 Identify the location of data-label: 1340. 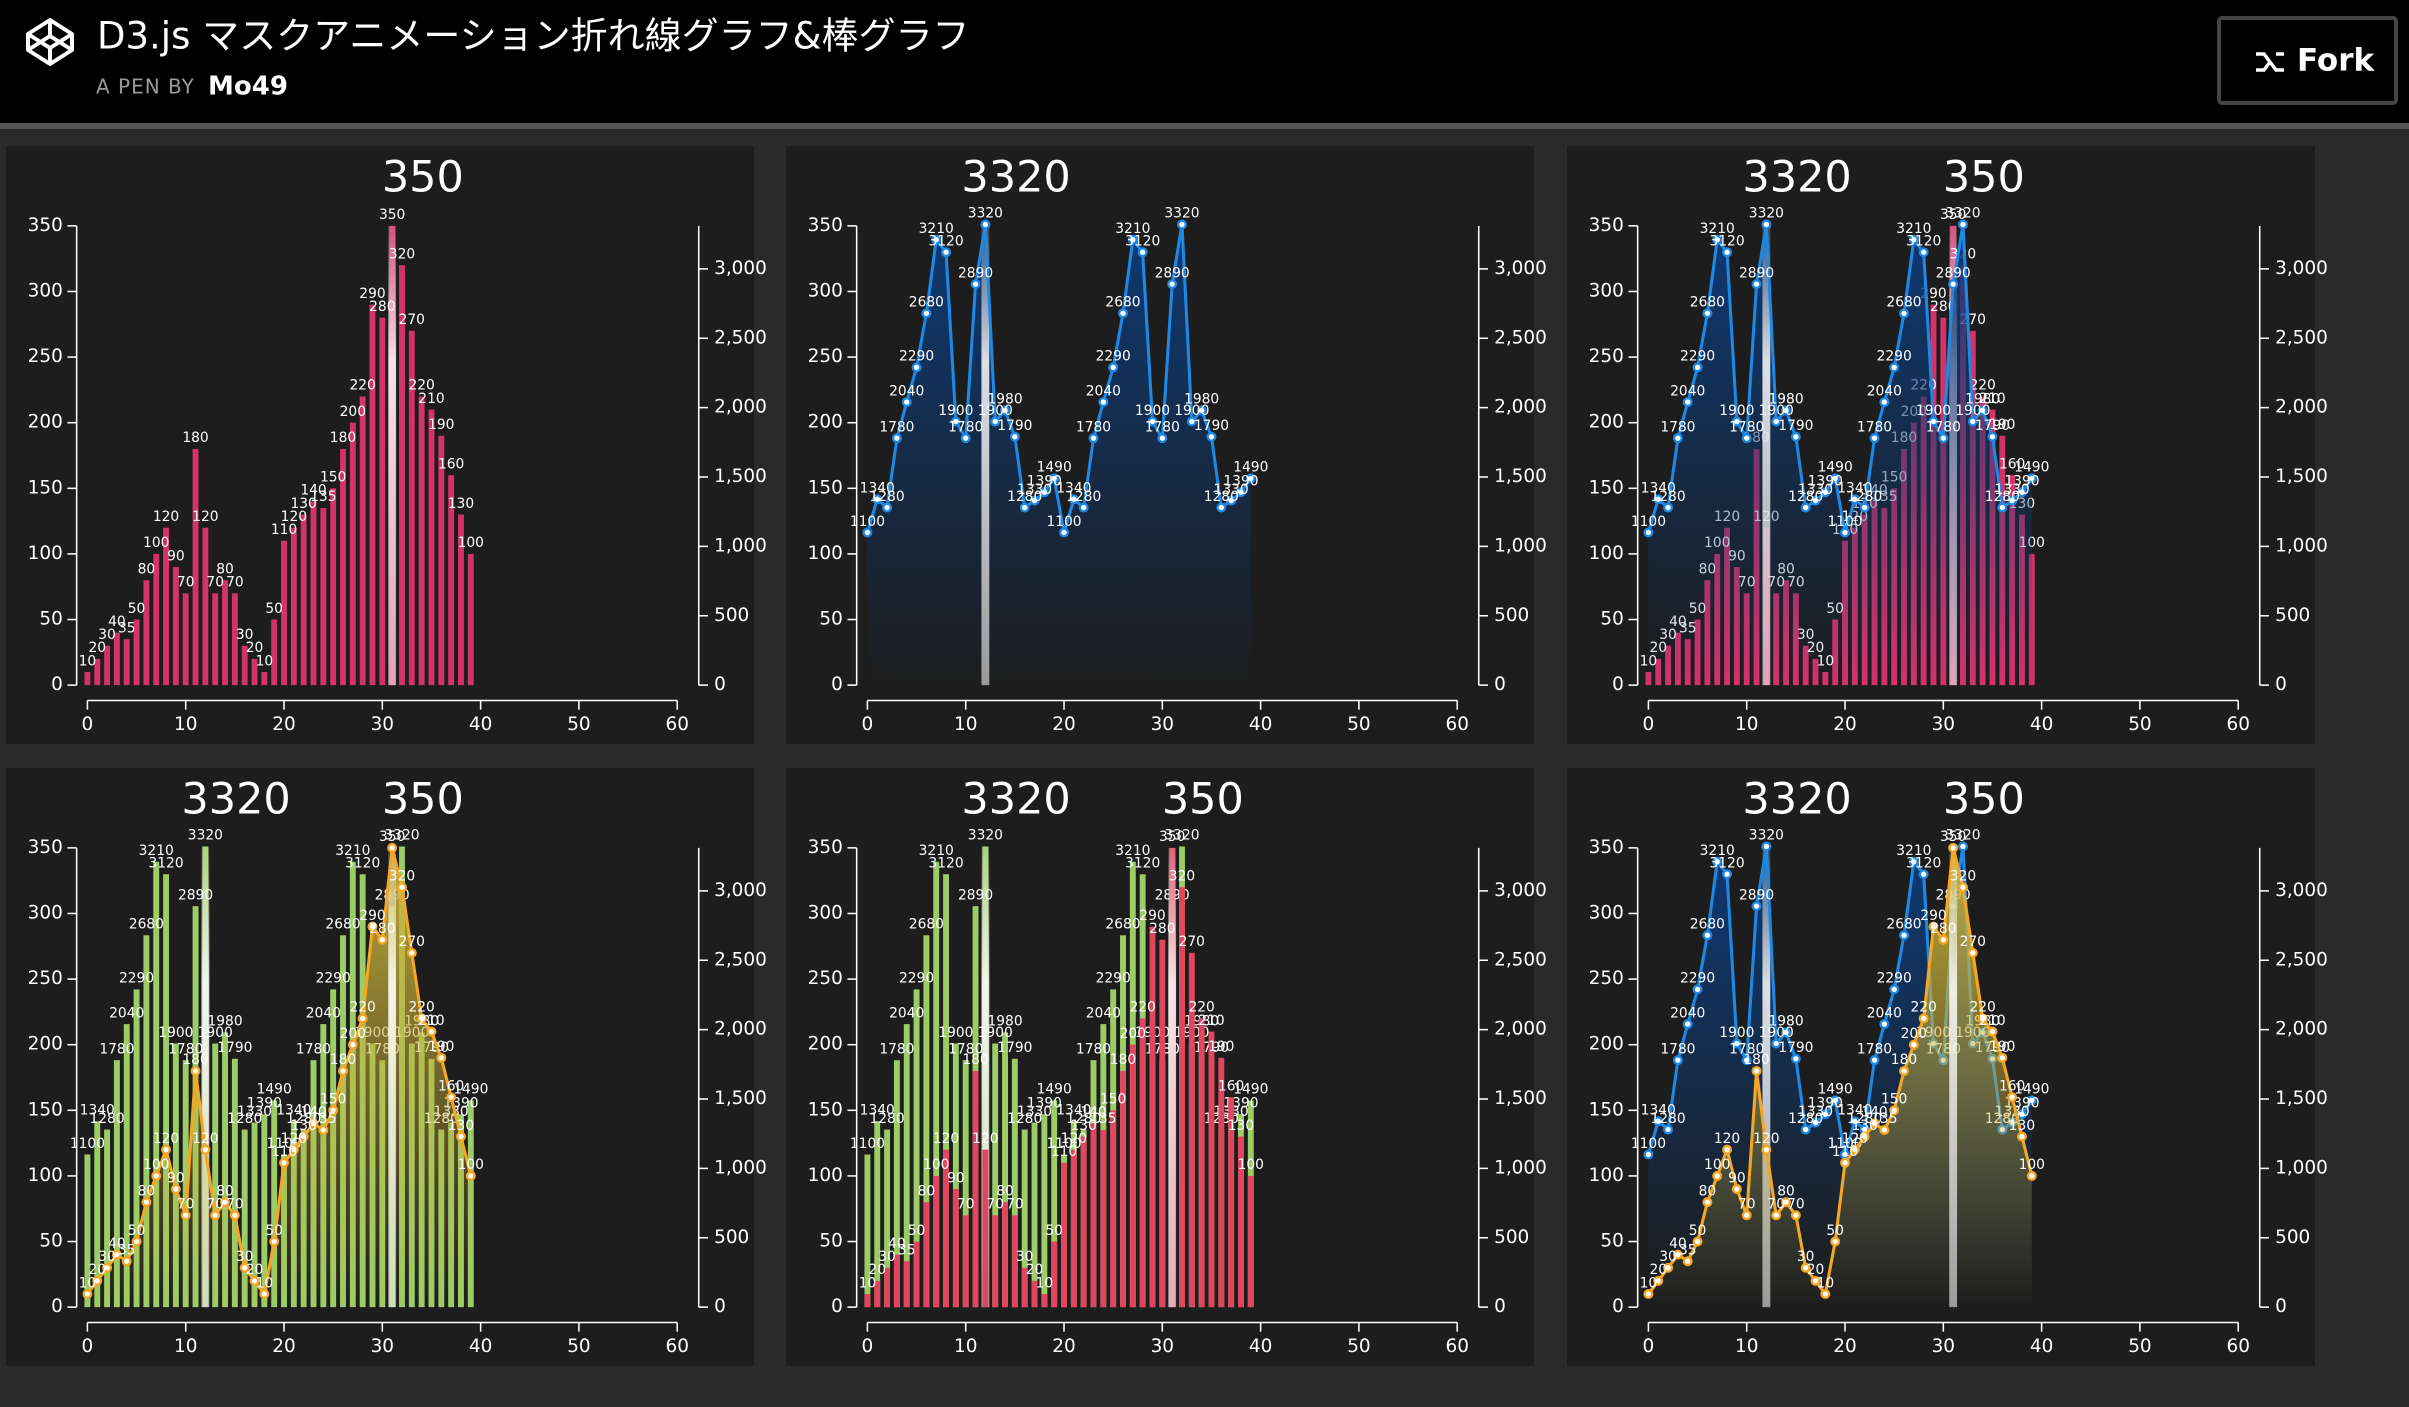
(1658, 1110).